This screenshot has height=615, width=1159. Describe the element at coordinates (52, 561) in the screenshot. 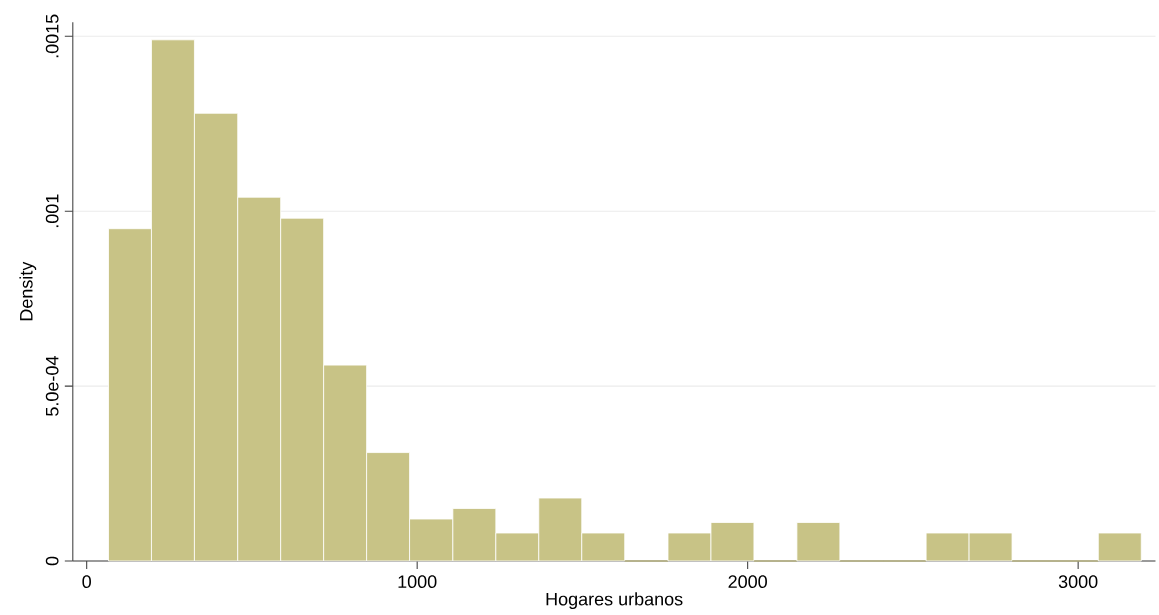

I see `y-tick-label: 0` at that location.